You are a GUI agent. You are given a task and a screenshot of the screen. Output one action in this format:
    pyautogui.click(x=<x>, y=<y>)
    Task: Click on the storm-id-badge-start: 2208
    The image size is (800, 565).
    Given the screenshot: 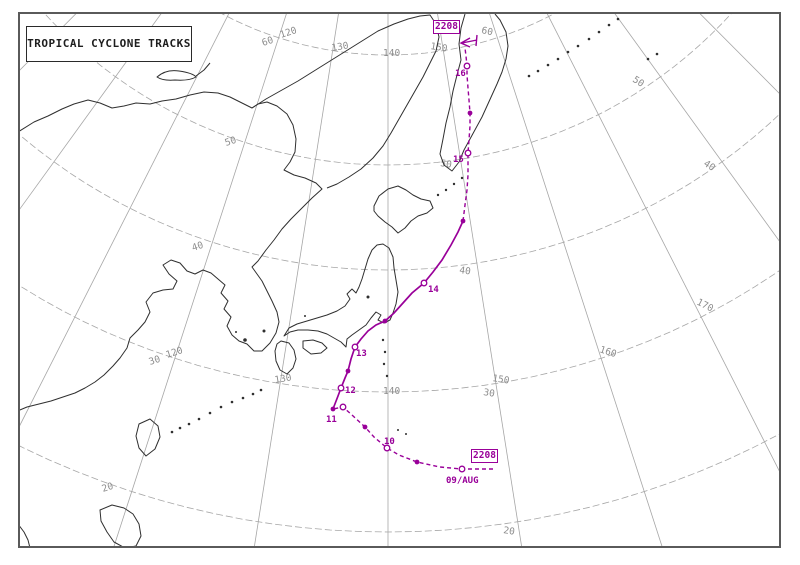 What is the action you would take?
    pyautogui.click(x=484, y=456)
    